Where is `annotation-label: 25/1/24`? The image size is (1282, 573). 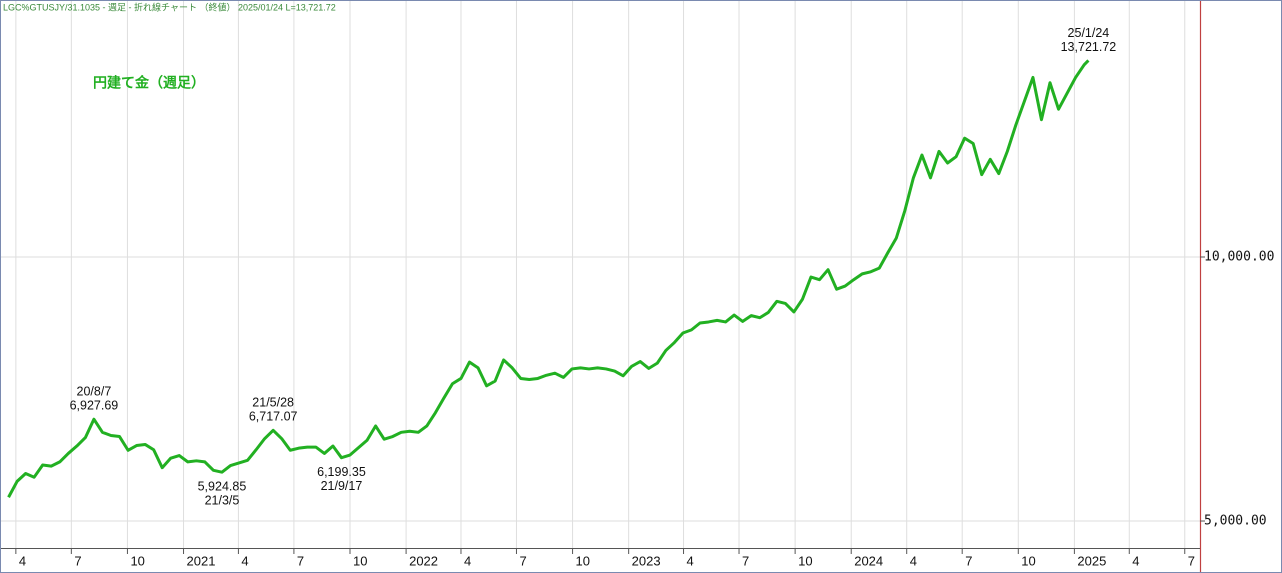
annotation-label: 25/1/24 is located at coordinates (1089, 33).